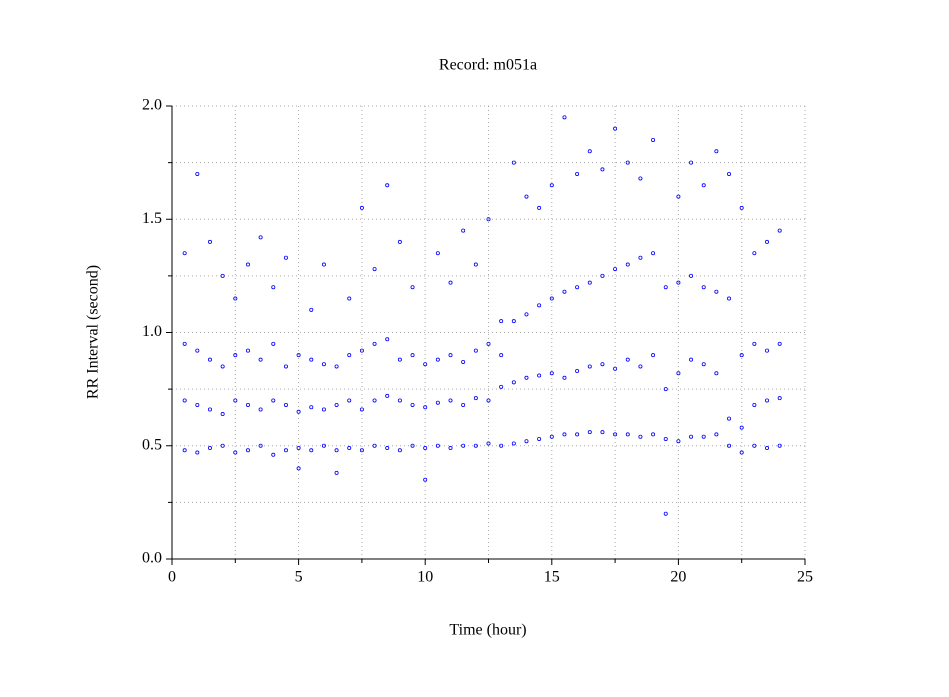  I want to click on y-tick-label: 1.5, so click(152, 218).